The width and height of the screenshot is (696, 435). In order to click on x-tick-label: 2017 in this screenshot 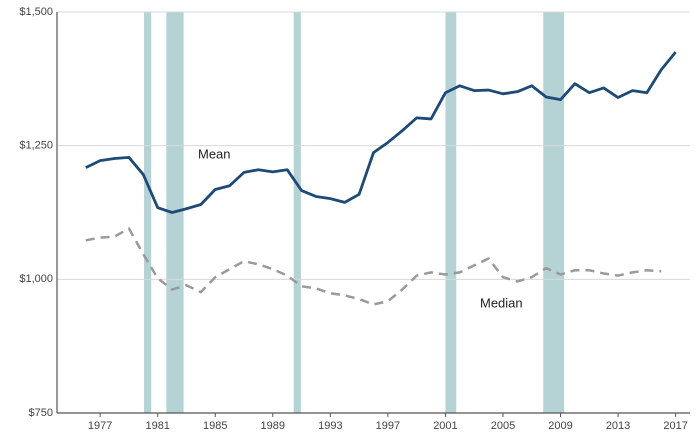, I will do `click(675, 426)`.